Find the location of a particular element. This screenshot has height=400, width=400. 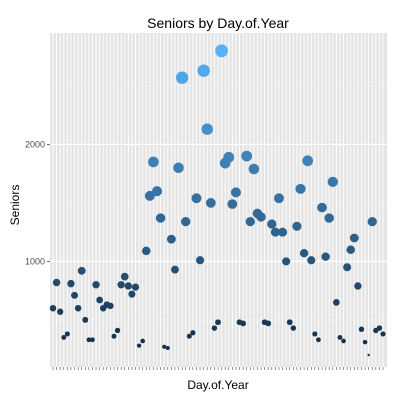

y-tick-label: 1000 is located at coordinates (35, 261).